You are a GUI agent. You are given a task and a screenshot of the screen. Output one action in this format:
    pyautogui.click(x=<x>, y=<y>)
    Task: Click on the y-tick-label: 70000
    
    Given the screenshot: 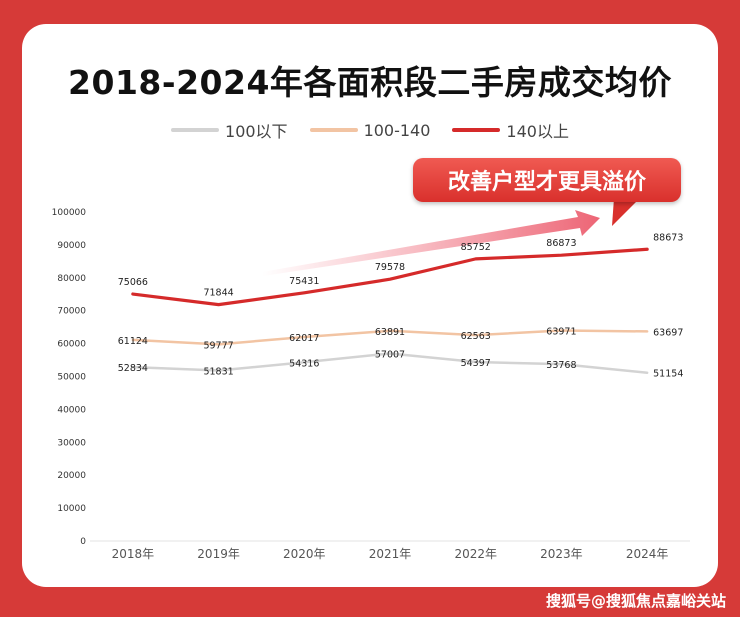 What is the action you would take?
    pyautogui.click(x=71, y=312)
    